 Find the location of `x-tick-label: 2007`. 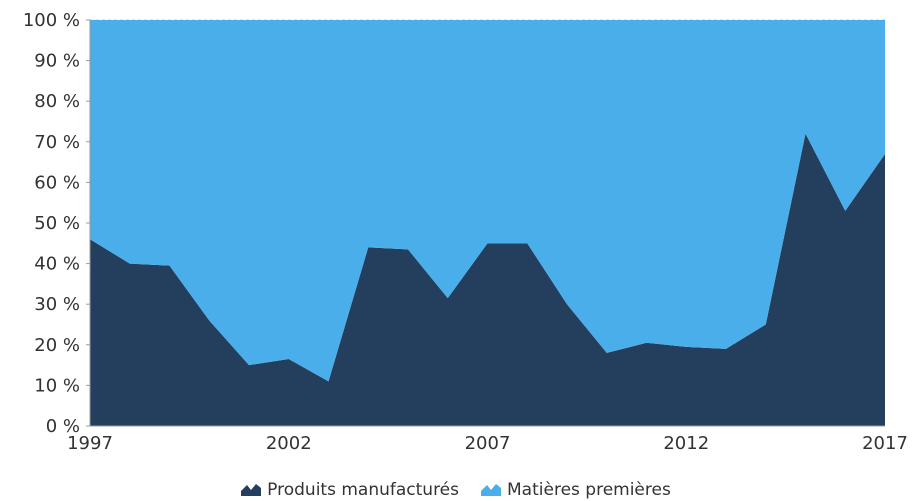

x-tick-label: 2007 is located at coordinates (488, 443).